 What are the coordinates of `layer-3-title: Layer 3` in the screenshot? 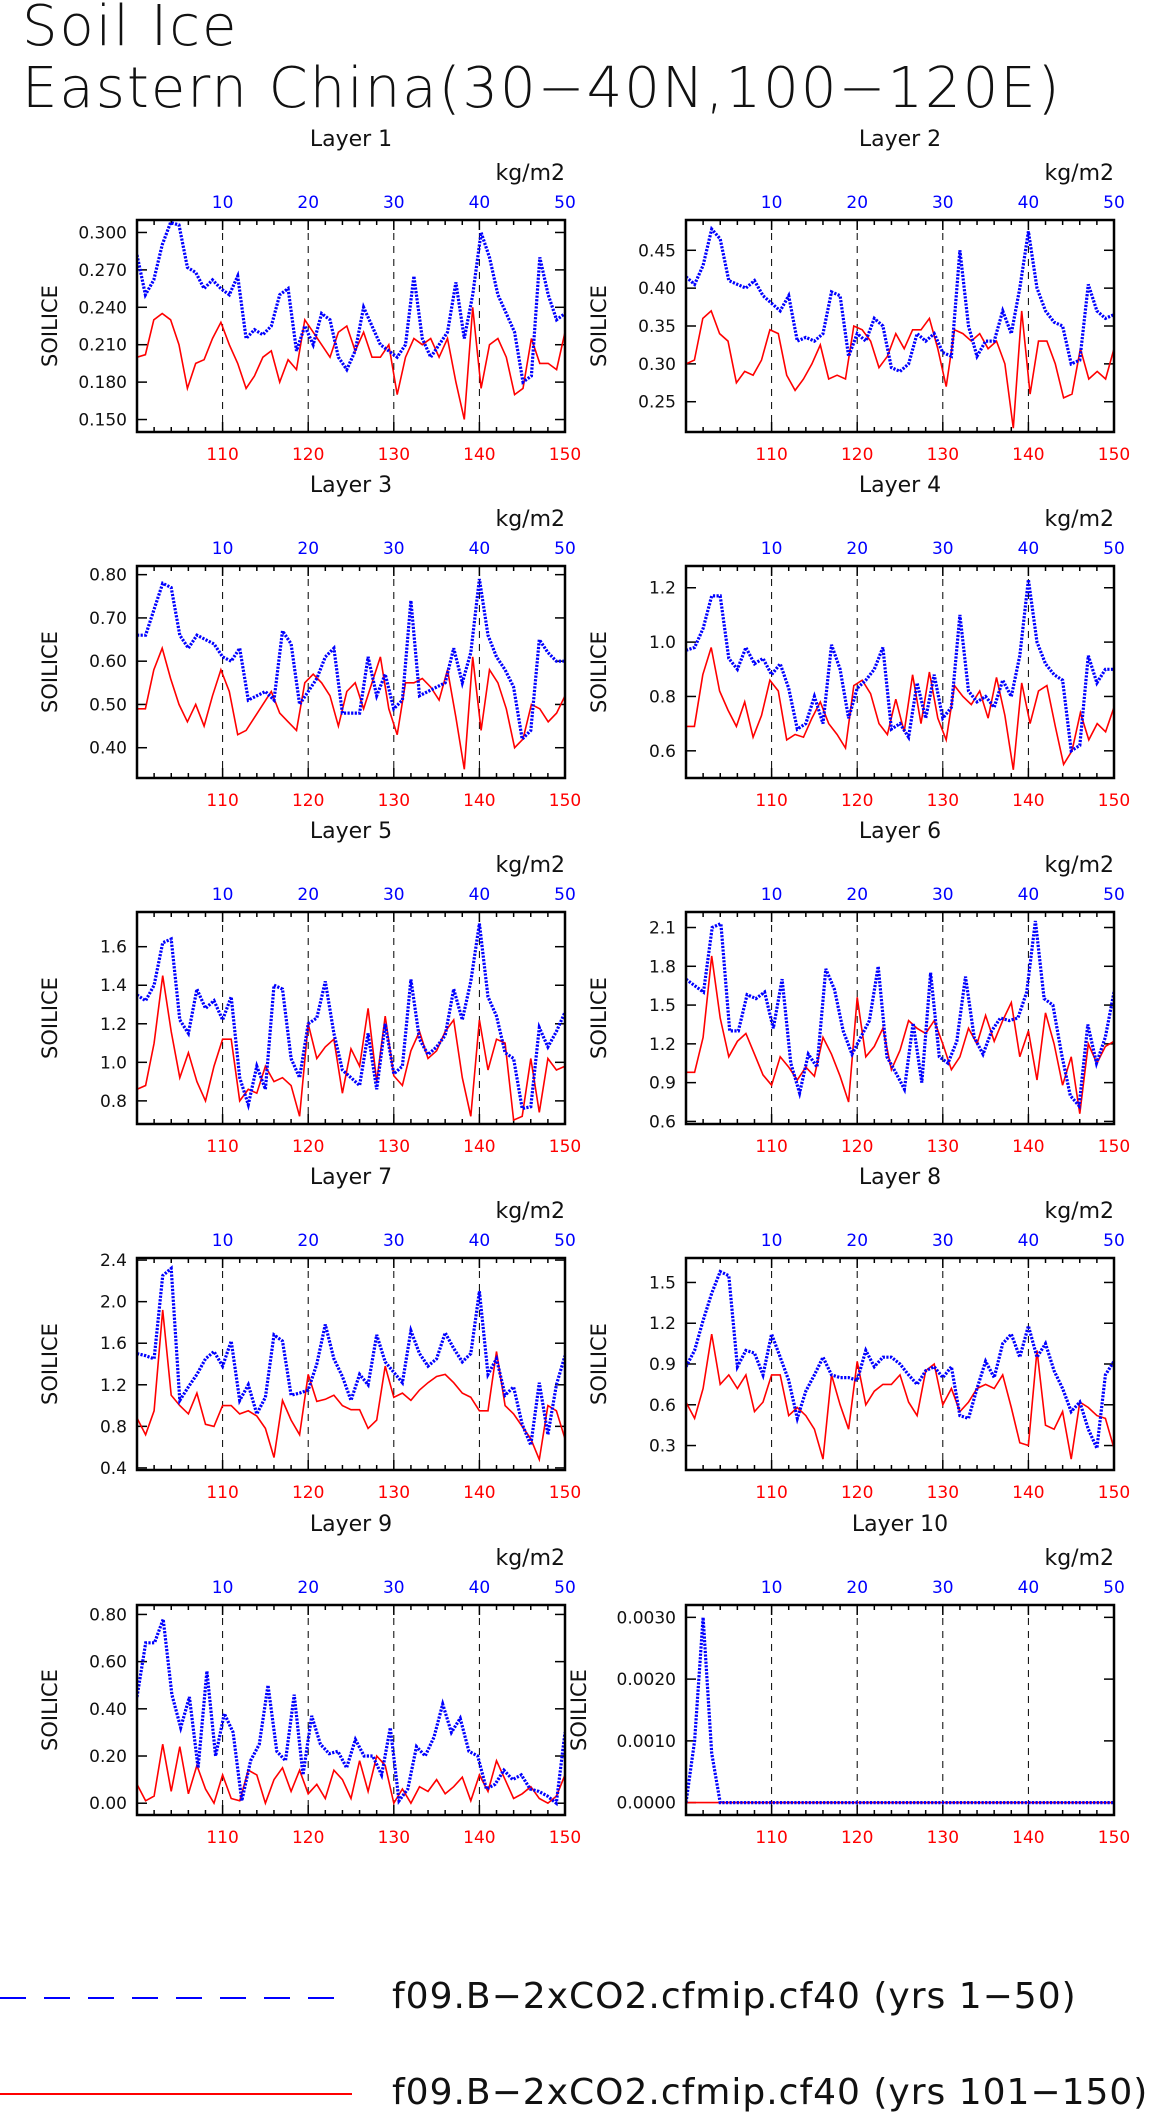 It's located at (351, 485).